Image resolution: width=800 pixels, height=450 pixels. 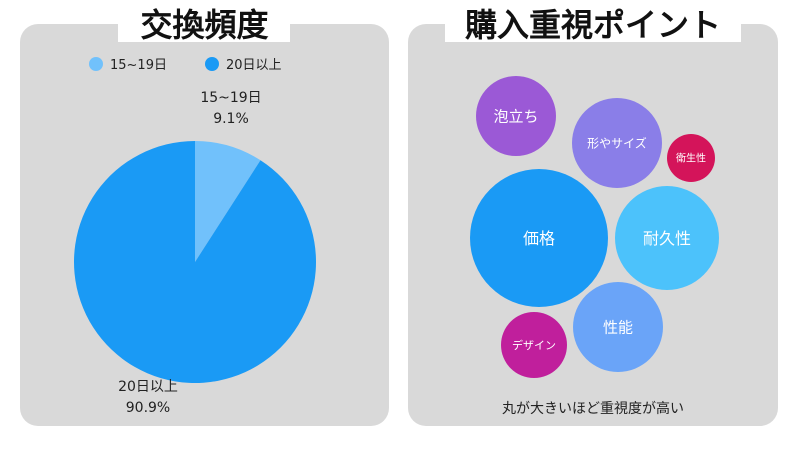 I want to click on bubble-label: 泡立ち, so click(x=515, y=116).